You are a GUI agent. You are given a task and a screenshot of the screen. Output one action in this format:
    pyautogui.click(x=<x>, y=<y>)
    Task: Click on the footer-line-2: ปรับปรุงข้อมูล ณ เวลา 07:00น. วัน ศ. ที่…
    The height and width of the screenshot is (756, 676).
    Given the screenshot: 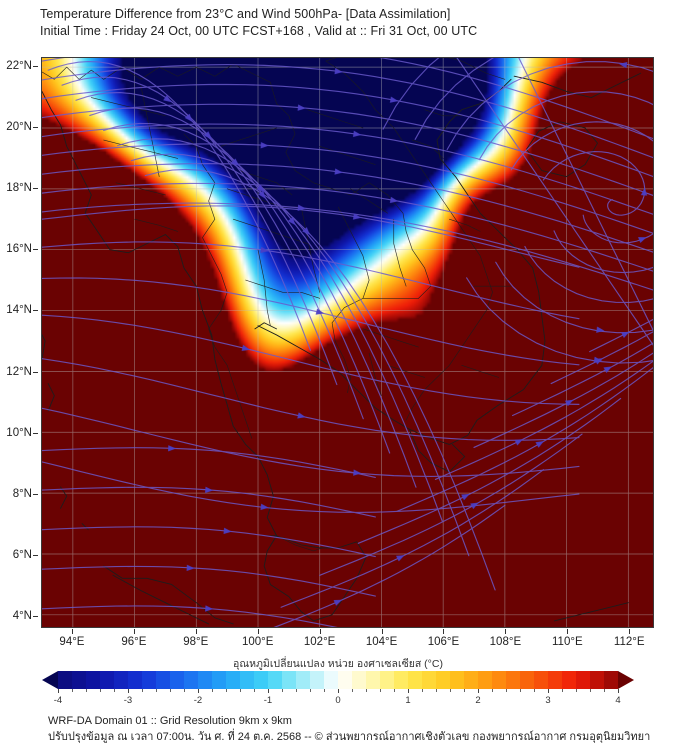 What is the action you would take?
    pyautogui.click(x=349, y=737)
    